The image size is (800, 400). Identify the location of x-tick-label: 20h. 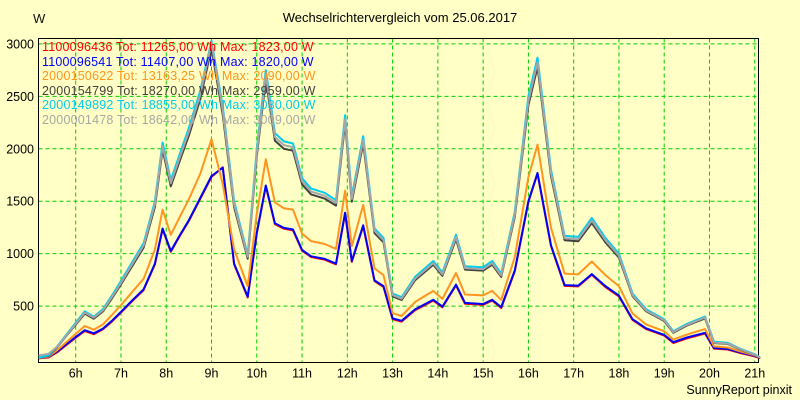
(709, 374).